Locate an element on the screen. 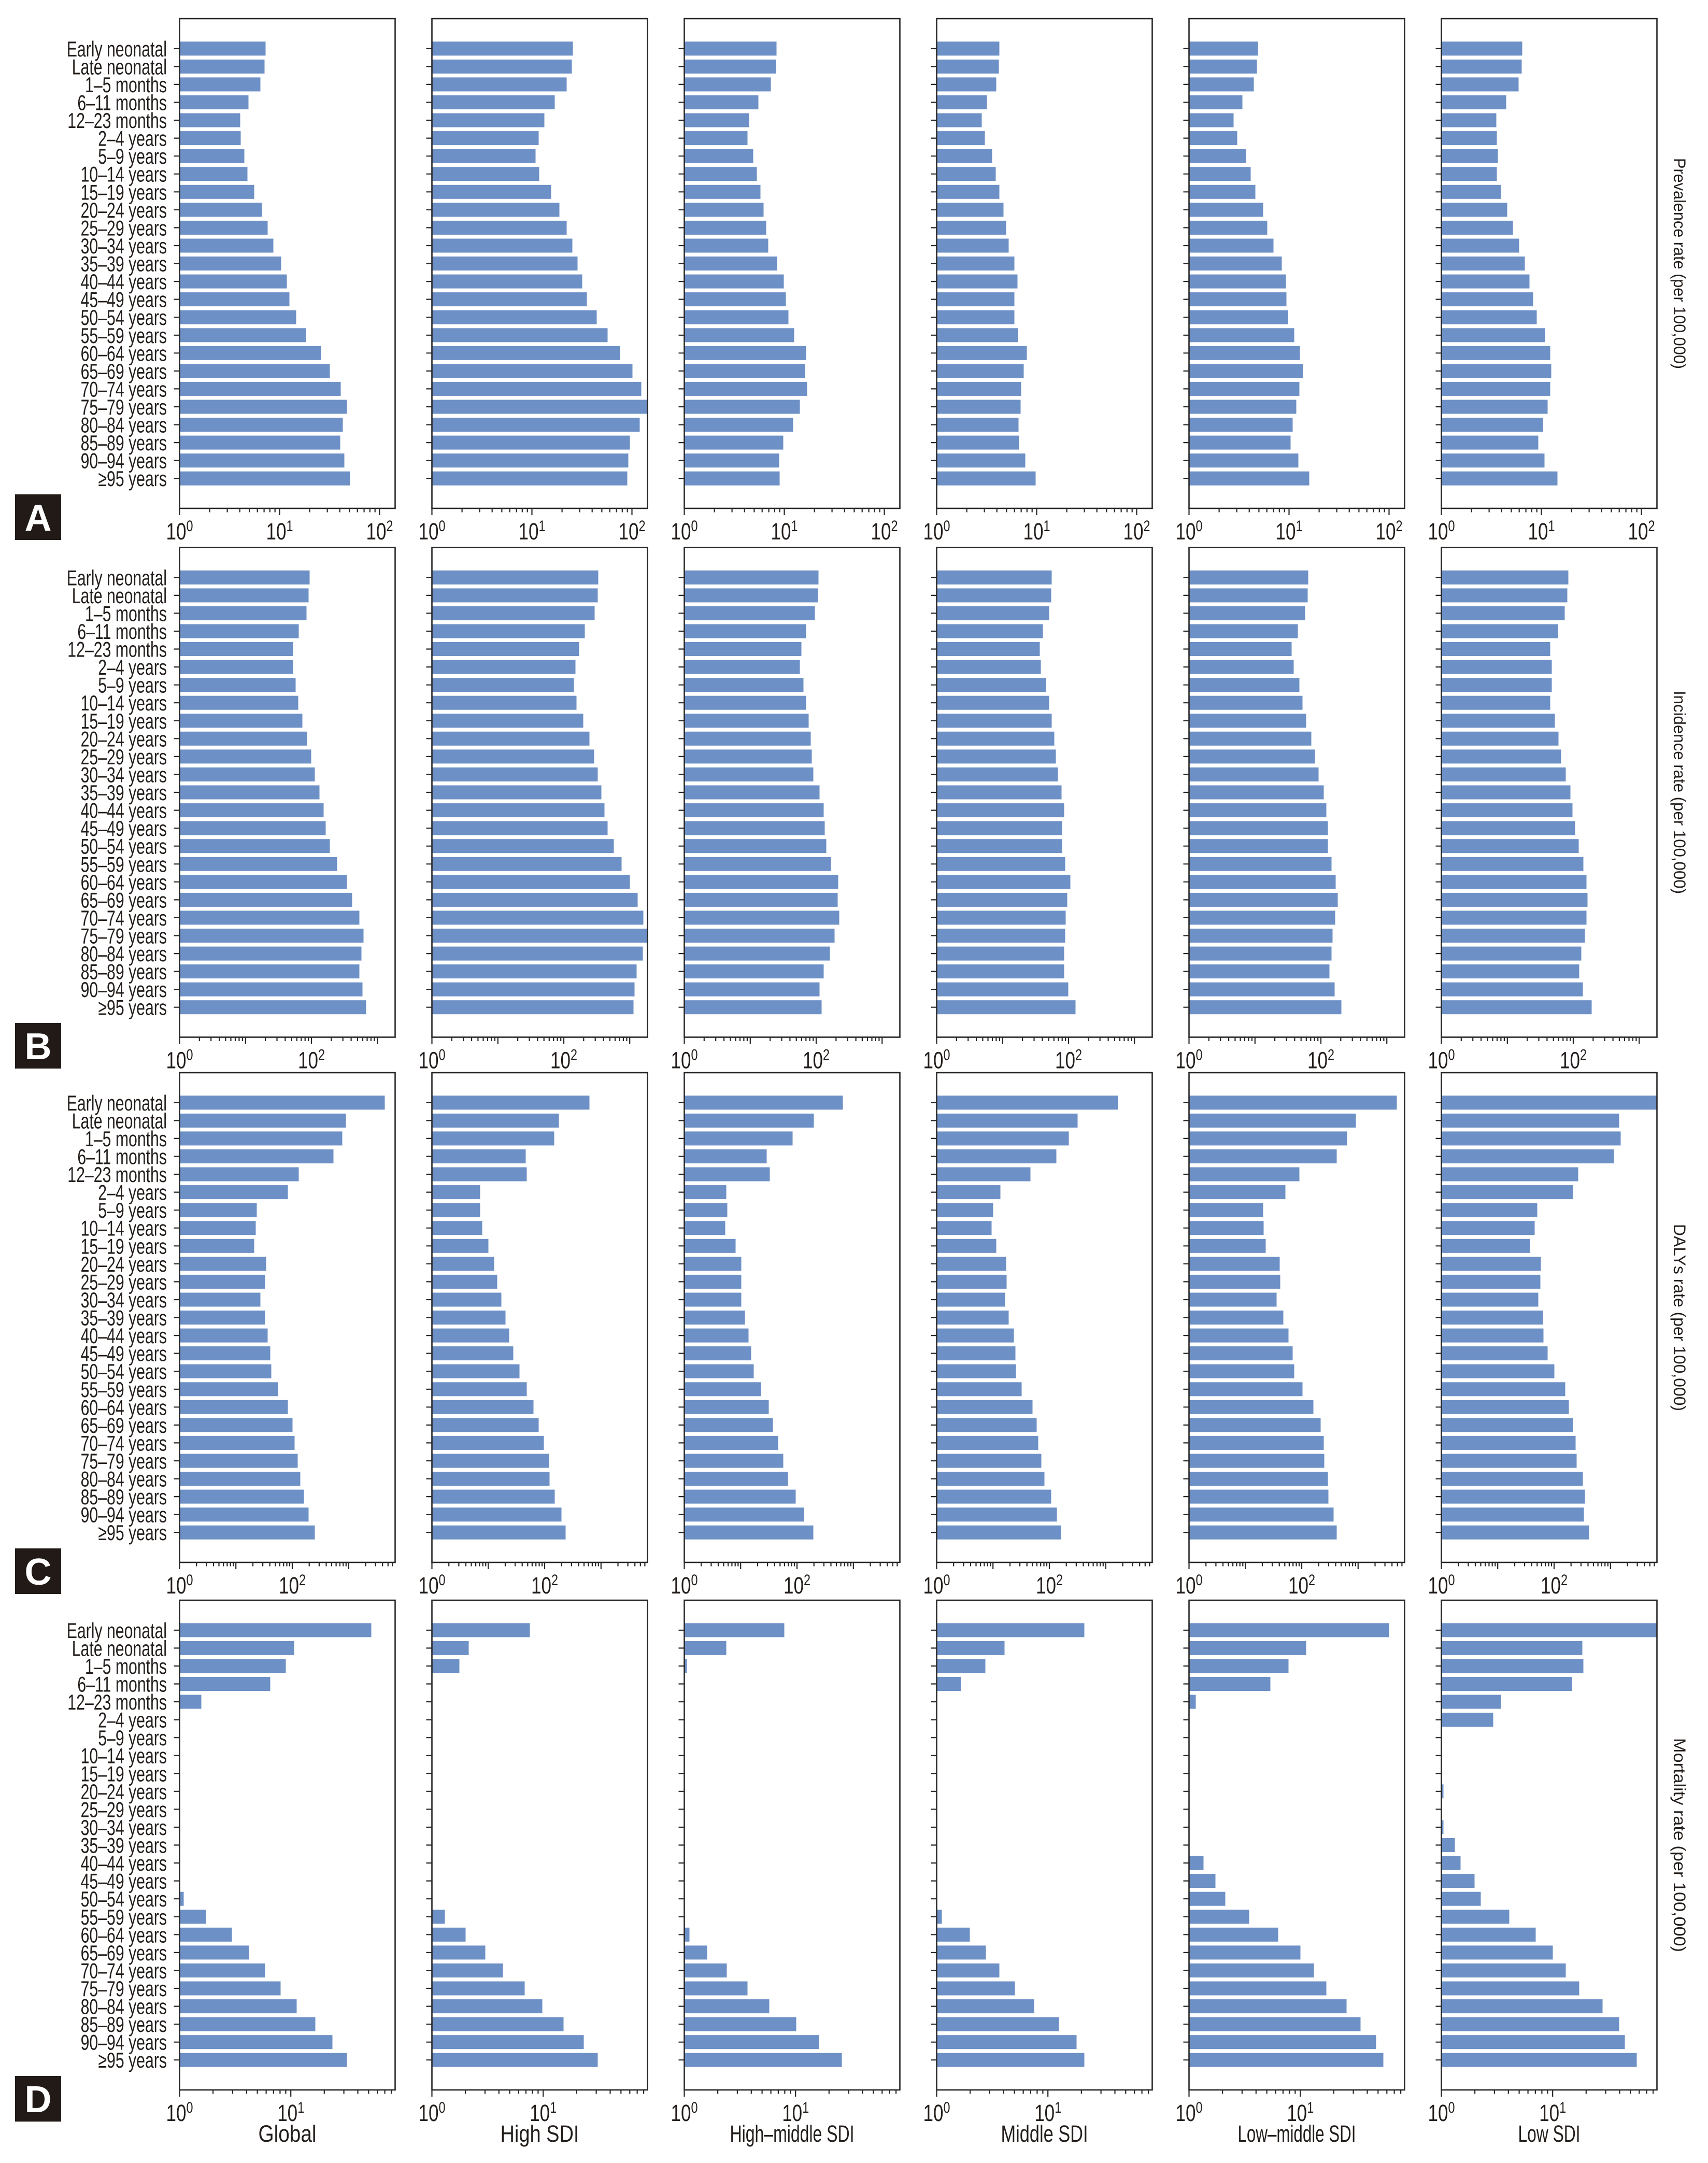  svg-text: C is located at coordinates (38, 1572).